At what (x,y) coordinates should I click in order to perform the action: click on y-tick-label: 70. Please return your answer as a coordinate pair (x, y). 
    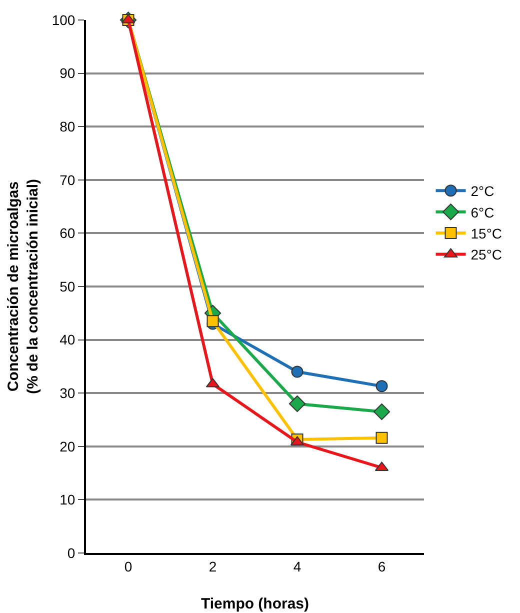
    Looking at the image, I should click on (68, 180).